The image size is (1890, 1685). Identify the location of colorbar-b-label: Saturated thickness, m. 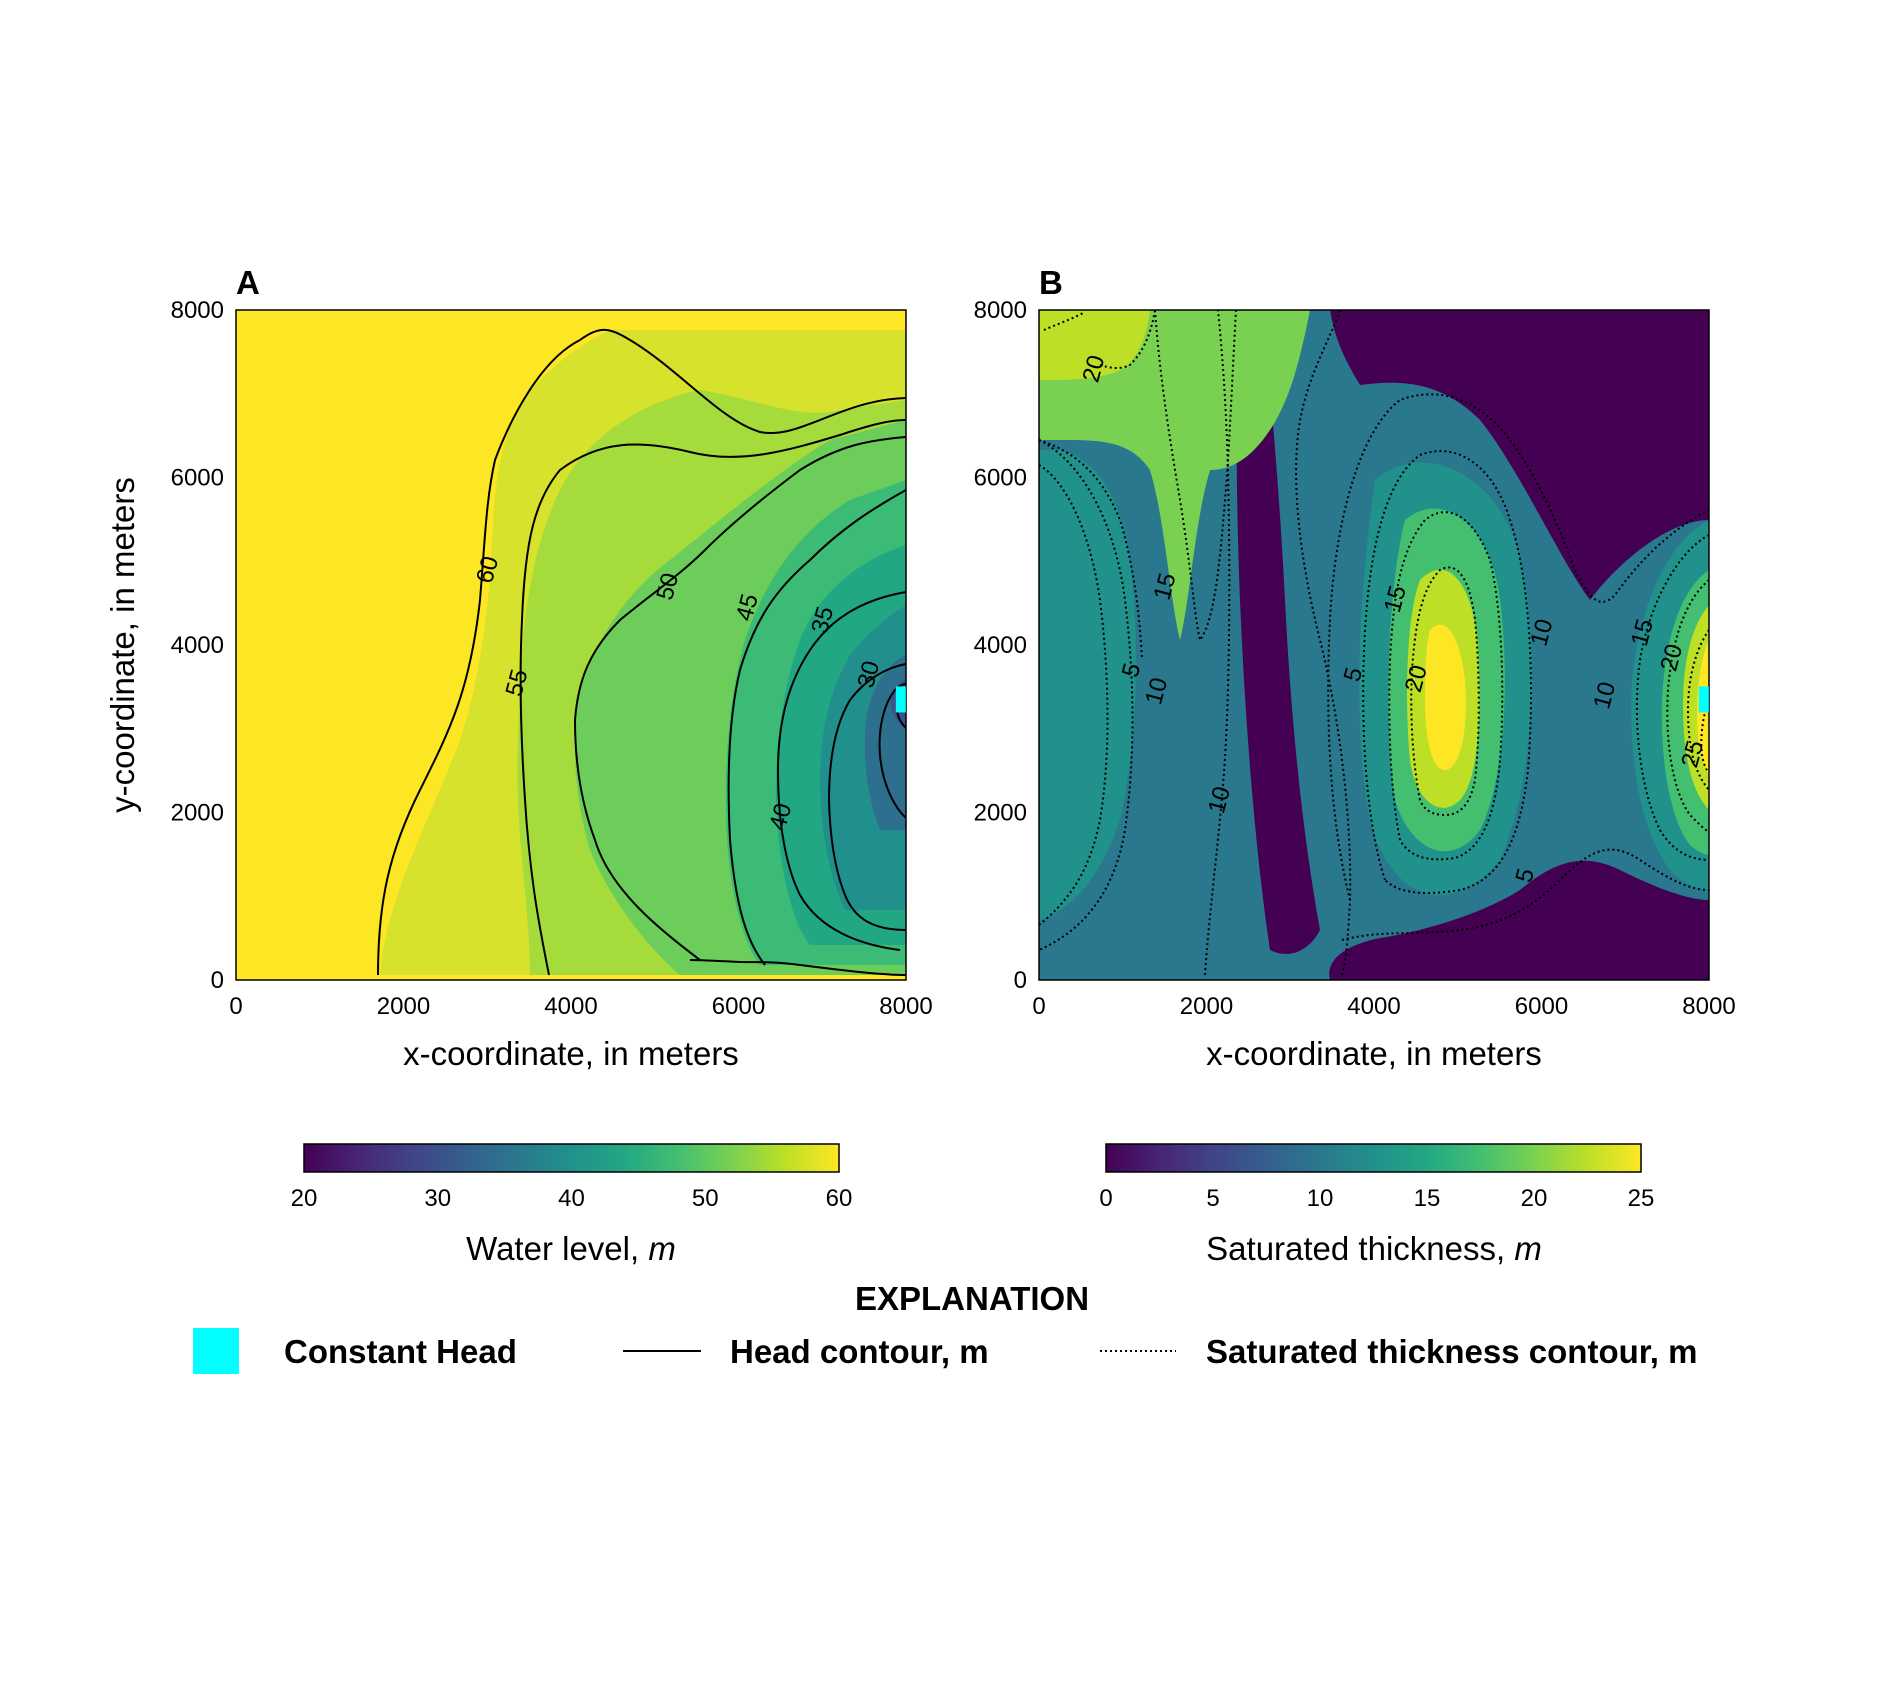
(1374, 1248).